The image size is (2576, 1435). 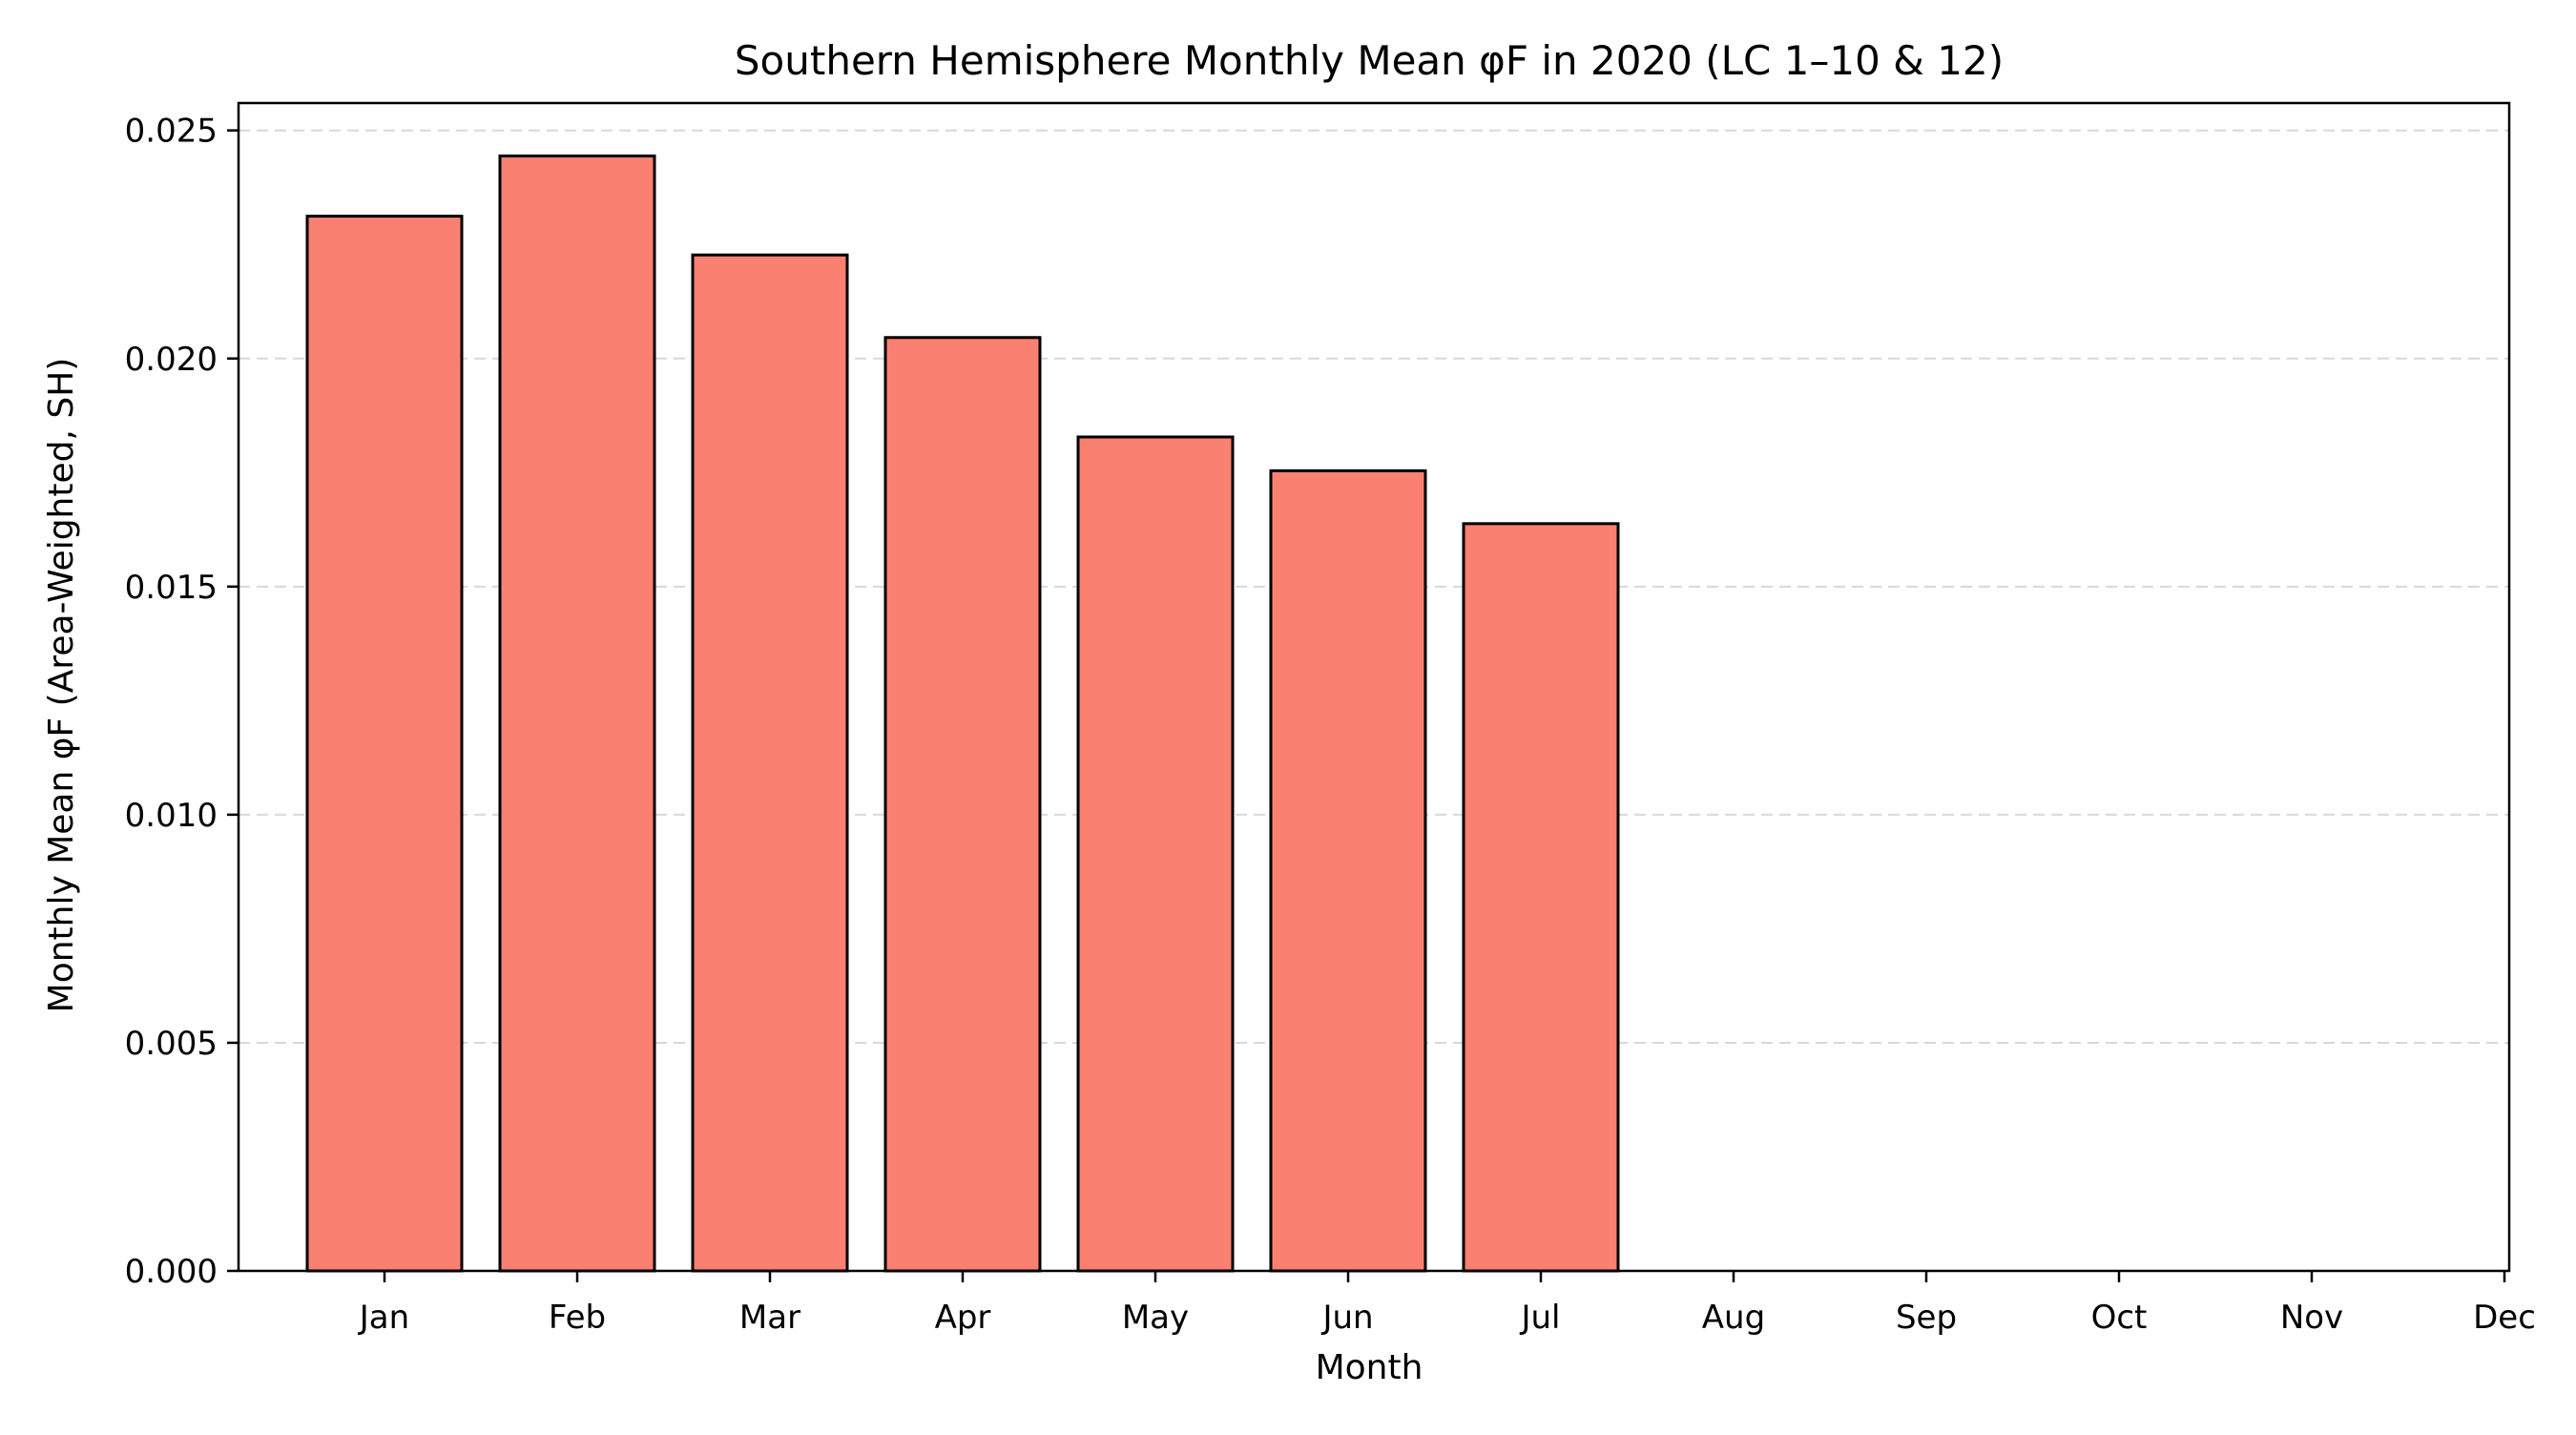 What do you see at coordinates (2504, 1318) in the screenshot?
I see `x-tick-label-dec: Dec` at bounding box center [2504, 1318].